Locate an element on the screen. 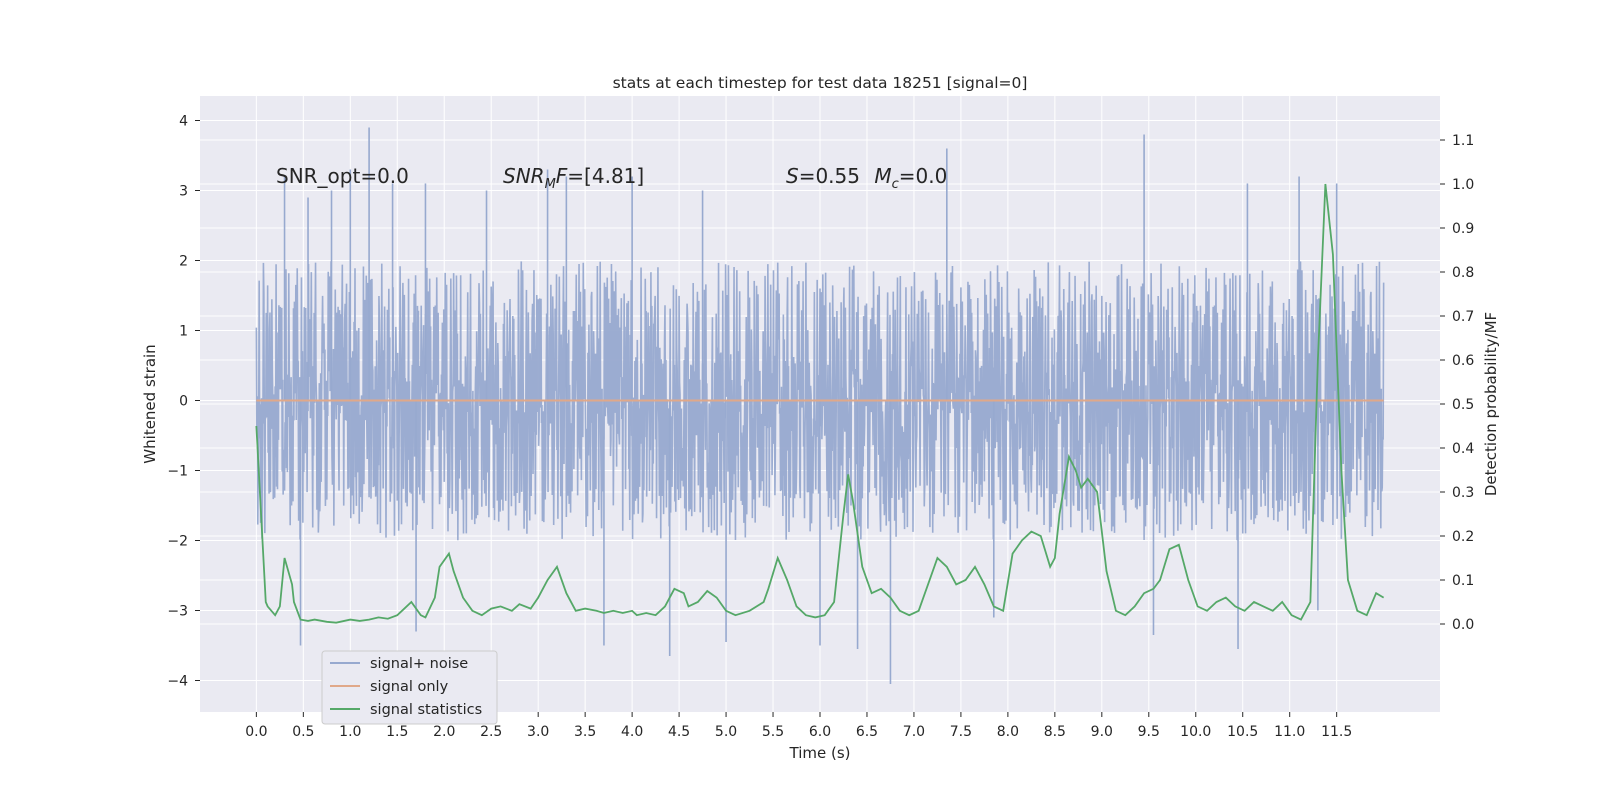 The height and width of the screenshot is (800, 1600). y-tick-label-left: −2 is located at coordinates (177, 542).